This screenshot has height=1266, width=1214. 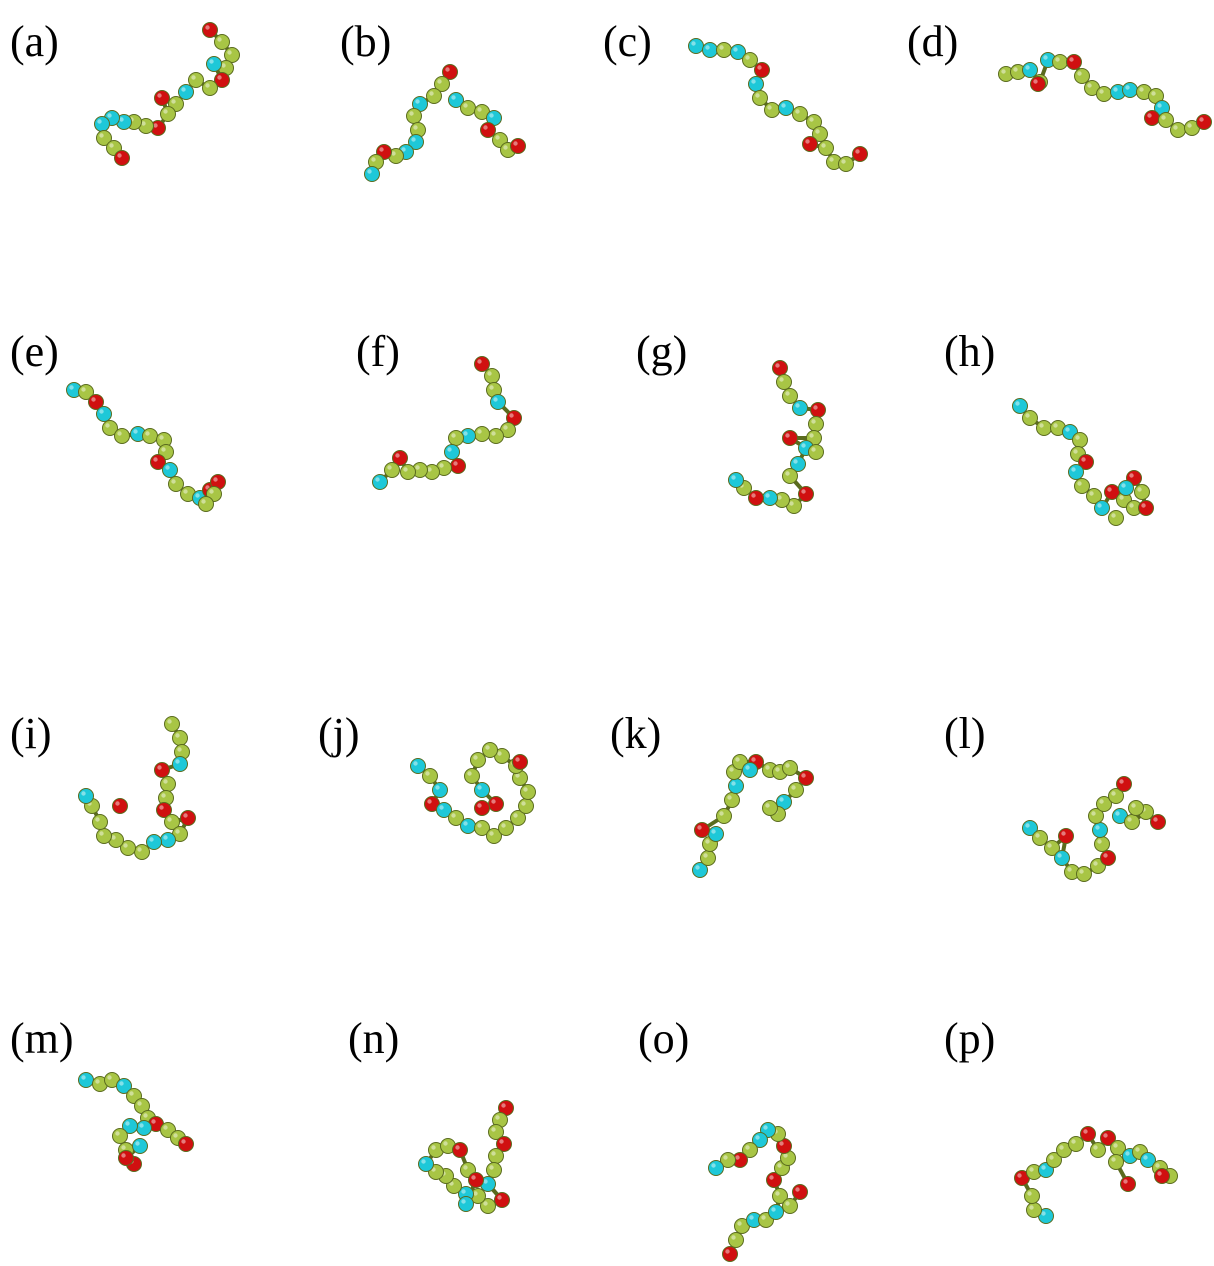 What do you see at coordinates (378, 351) in the screenshot?
I see `panel-label-f: (f)` at bounding box center [378, 351].